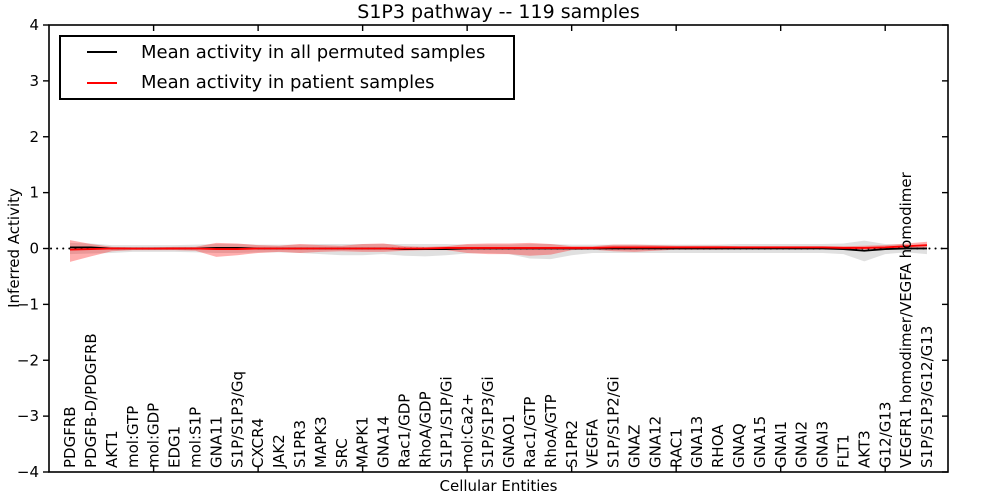  I want to click on x-category-label: EDG1, so click(175, 447).